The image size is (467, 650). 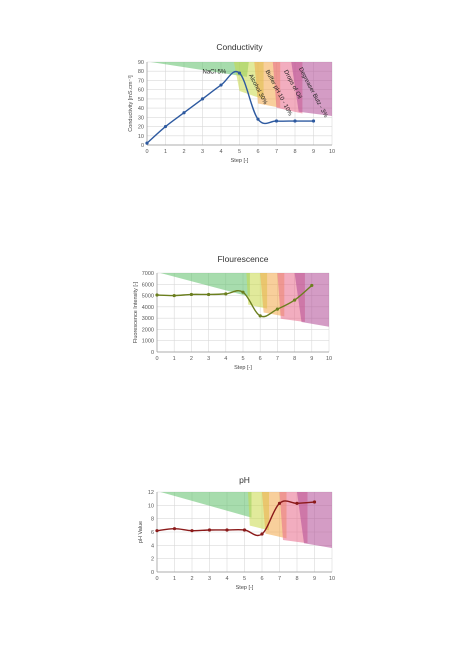 I want to click on y-tick-label: 8, so click(x=152, y=520).